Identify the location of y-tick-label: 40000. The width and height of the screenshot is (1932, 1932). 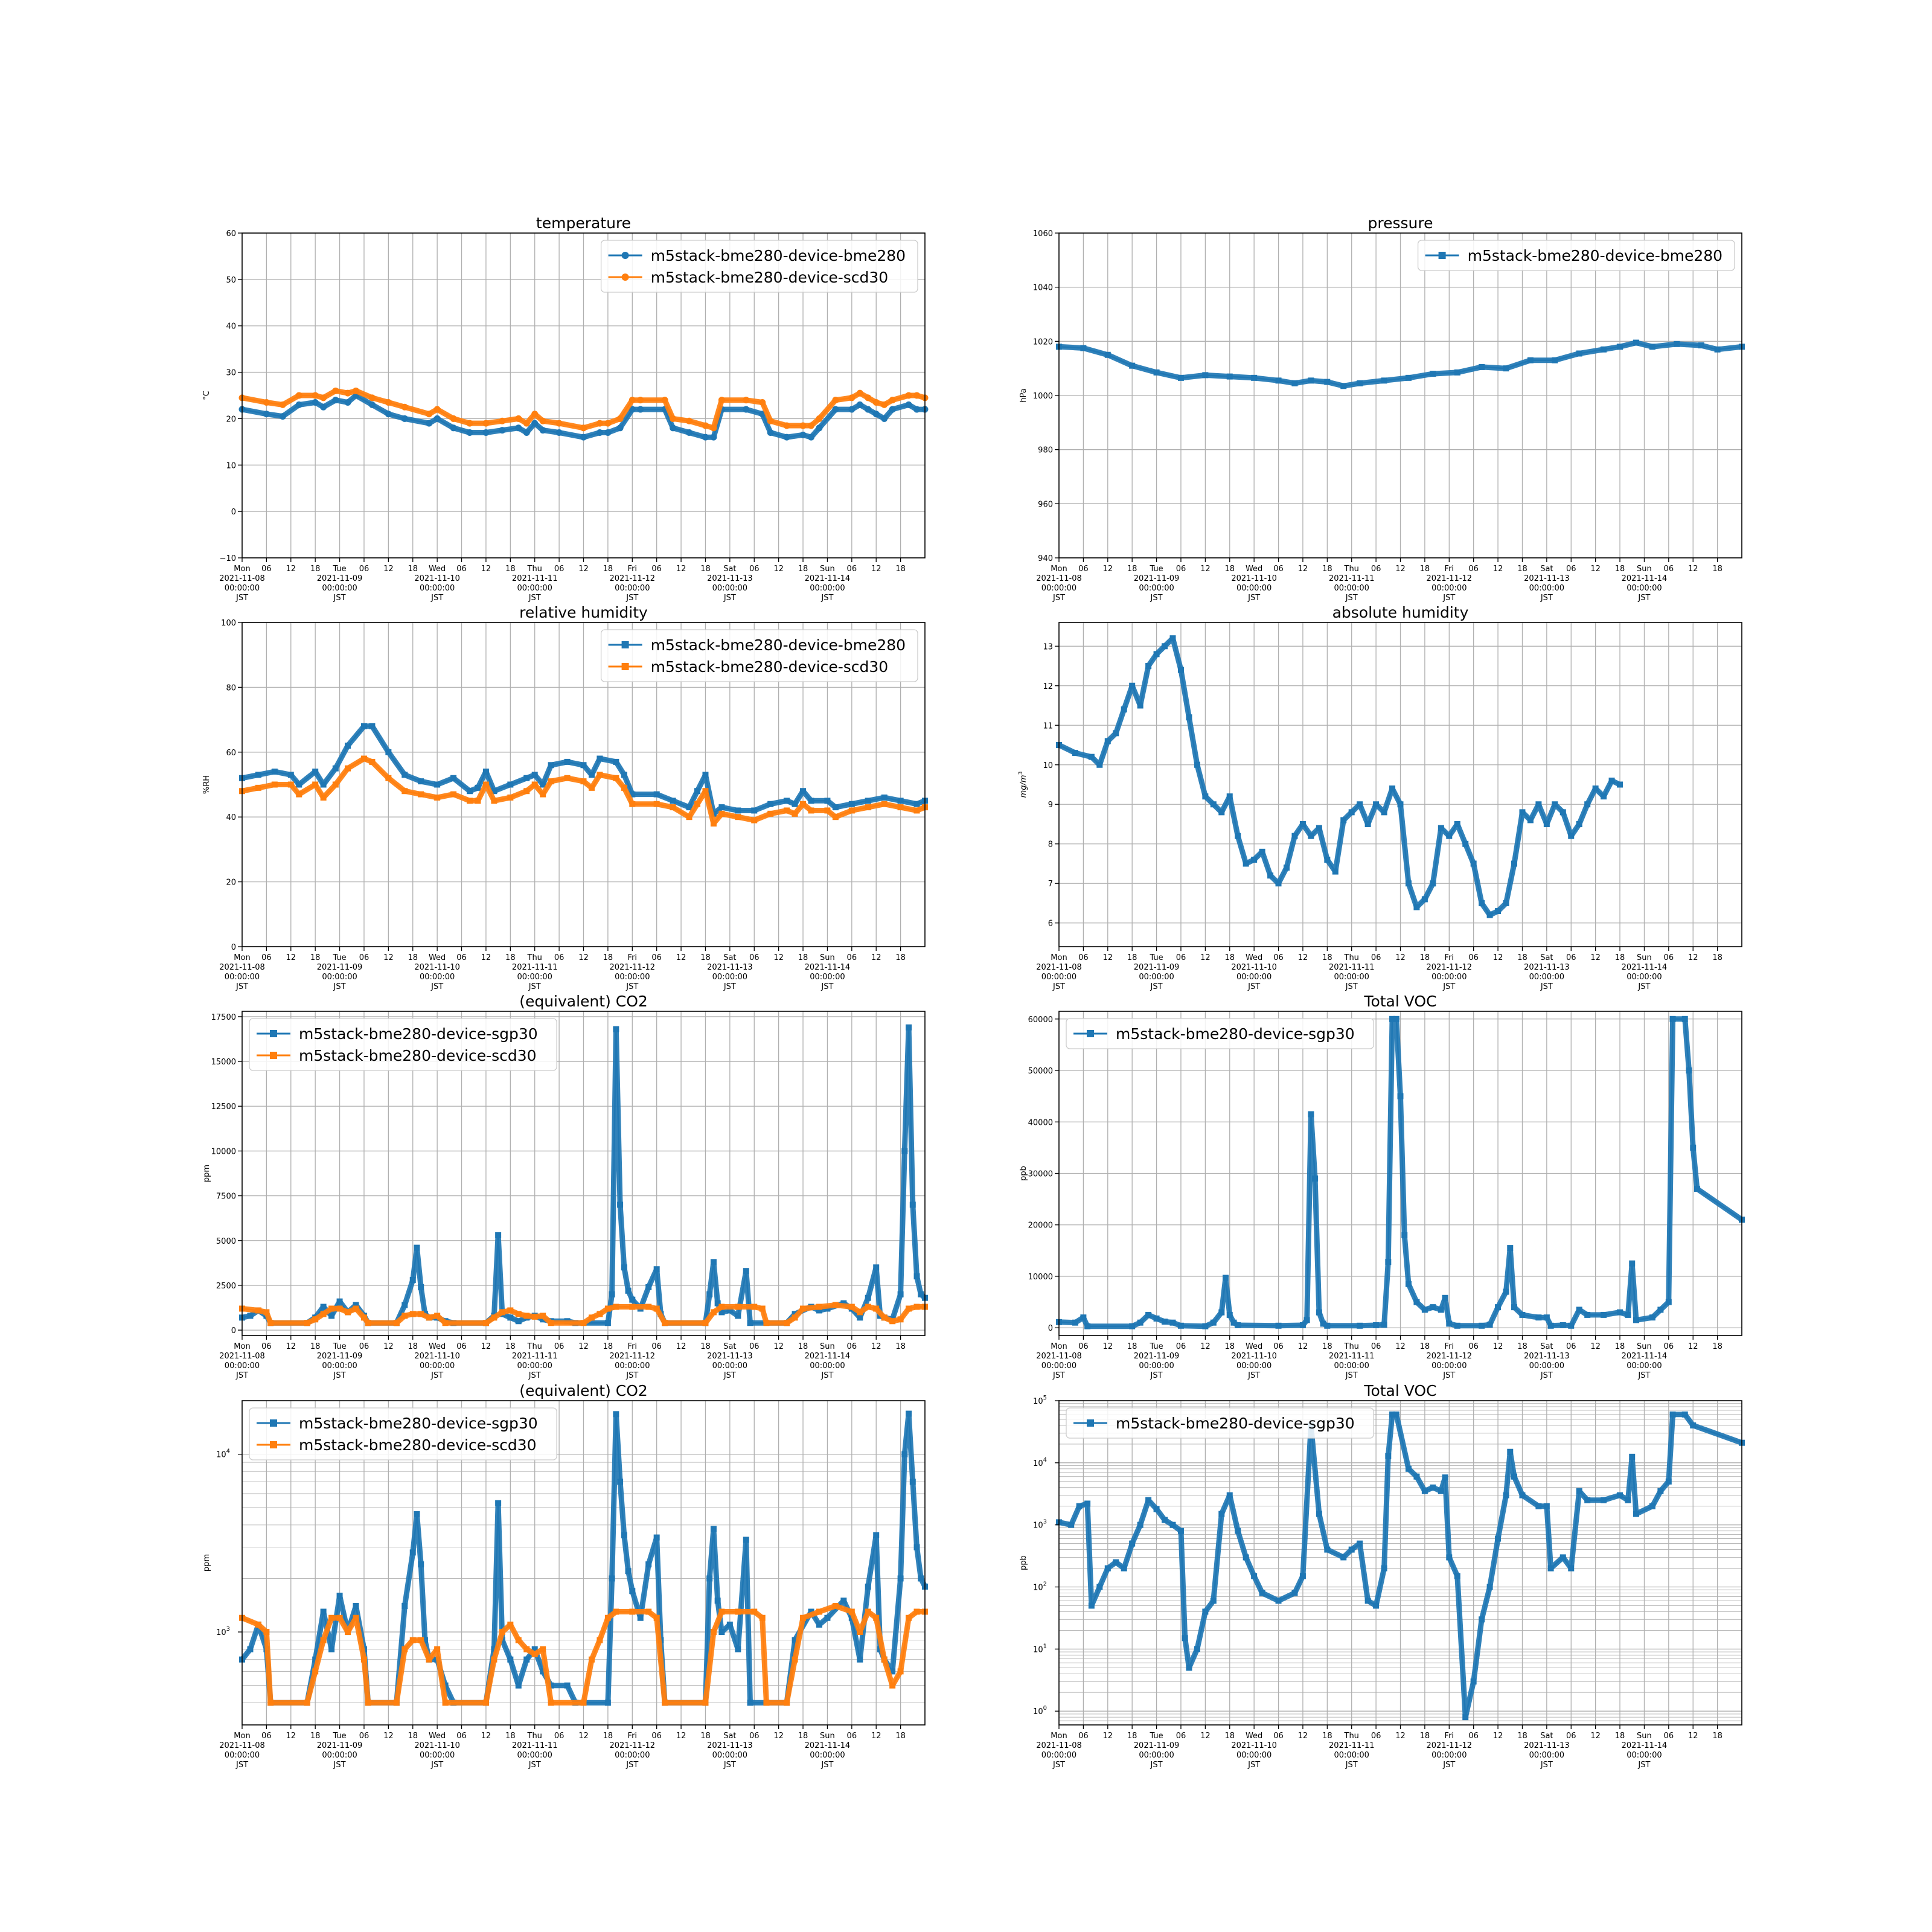
(1041, 1122).